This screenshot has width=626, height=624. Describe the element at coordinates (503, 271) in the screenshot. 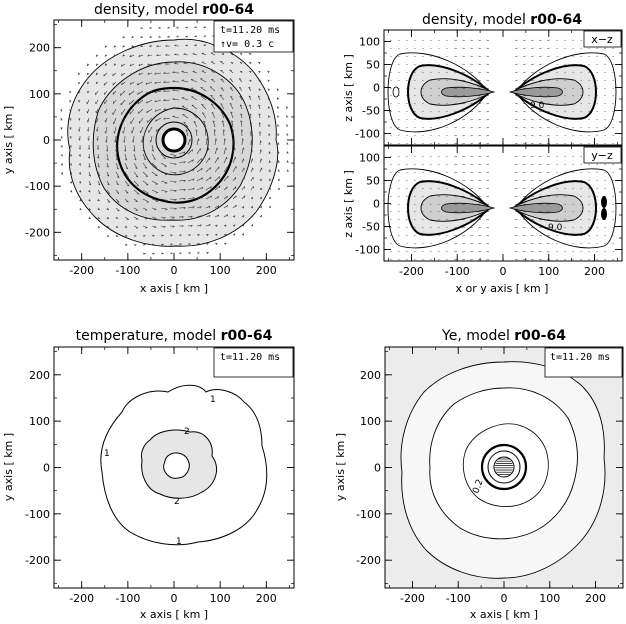

I see `x-tick-label: 0` at that location.